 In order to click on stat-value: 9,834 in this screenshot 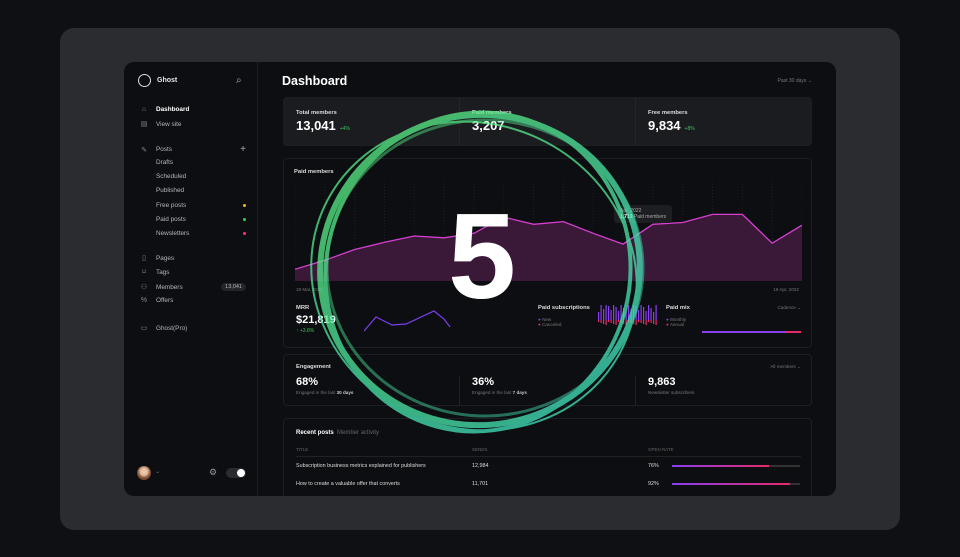, I will do `click(664, 125)`.